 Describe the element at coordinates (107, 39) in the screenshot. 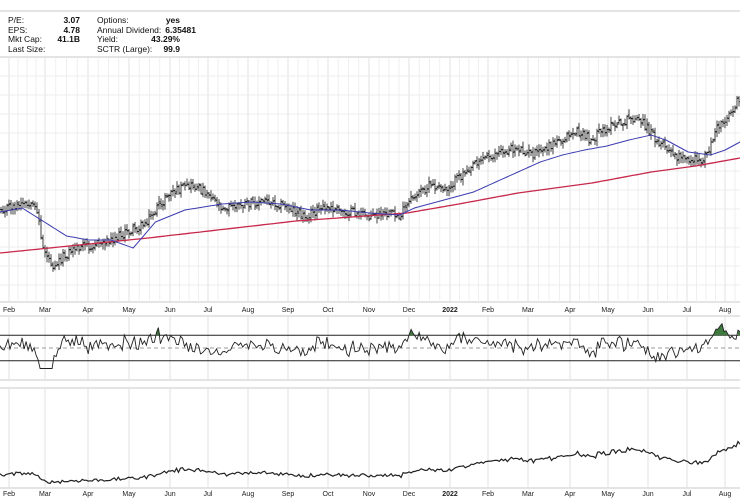

I see `yield-label: Yield:` at that location.